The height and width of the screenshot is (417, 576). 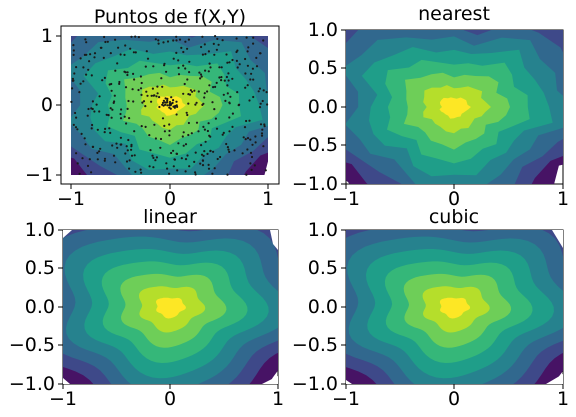 What do you see at coordinates (170, 399) in the screenshot?
I see `xtick-label: 0` at bounding box center [170, 399].